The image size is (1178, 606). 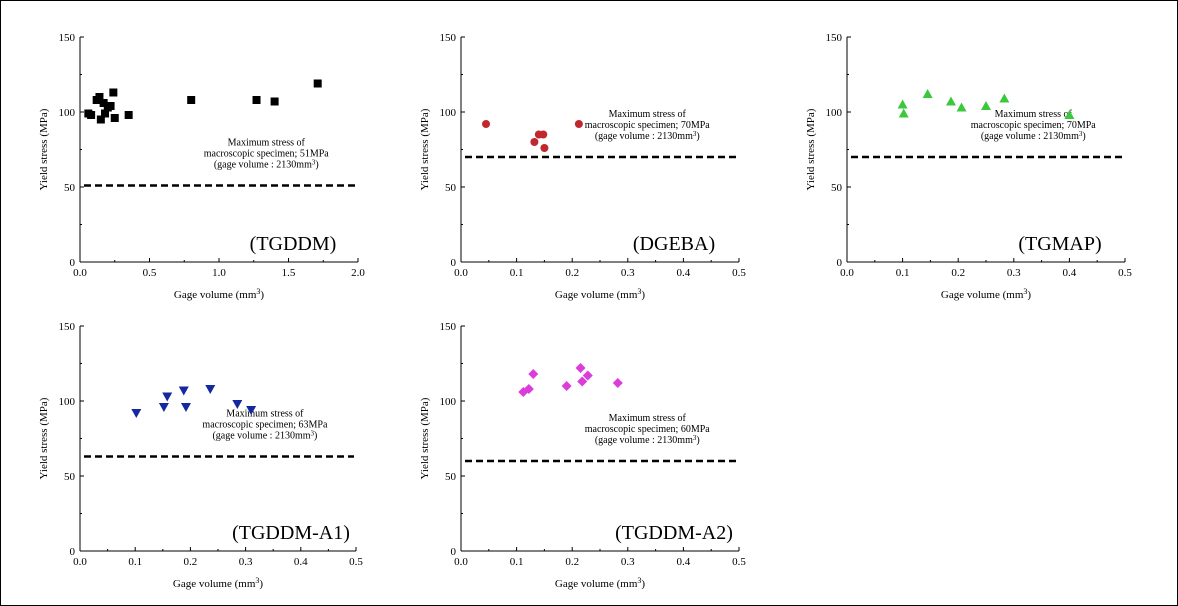 I want to click on annotation-line-2: macroscopic specimen; 60MPa, so click(x=648, y=429).